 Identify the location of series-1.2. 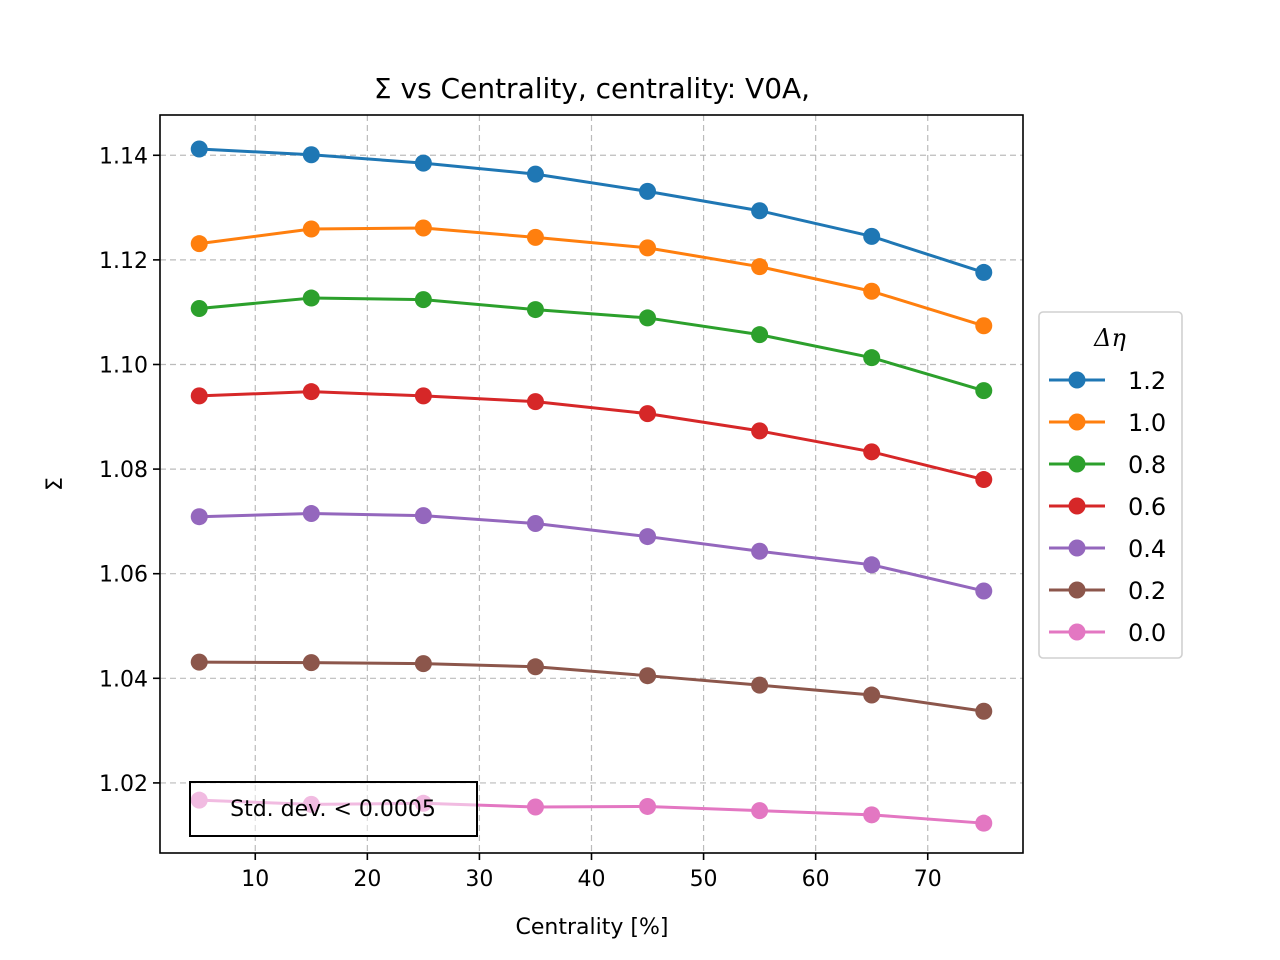
(591, 210).